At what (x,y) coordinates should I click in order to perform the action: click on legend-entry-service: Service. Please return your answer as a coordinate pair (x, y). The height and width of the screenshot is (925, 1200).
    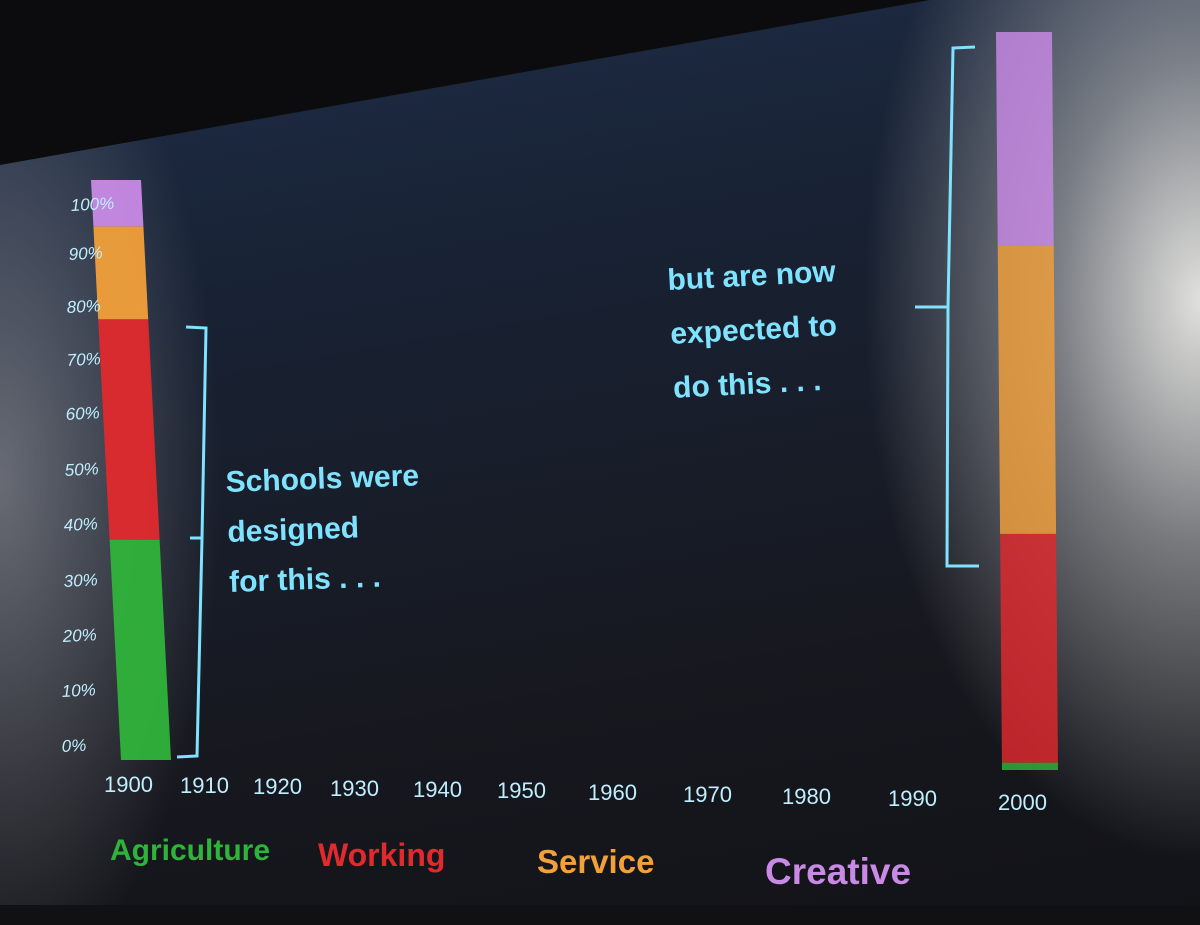
    Looking at the image, I should click on (595, 861).